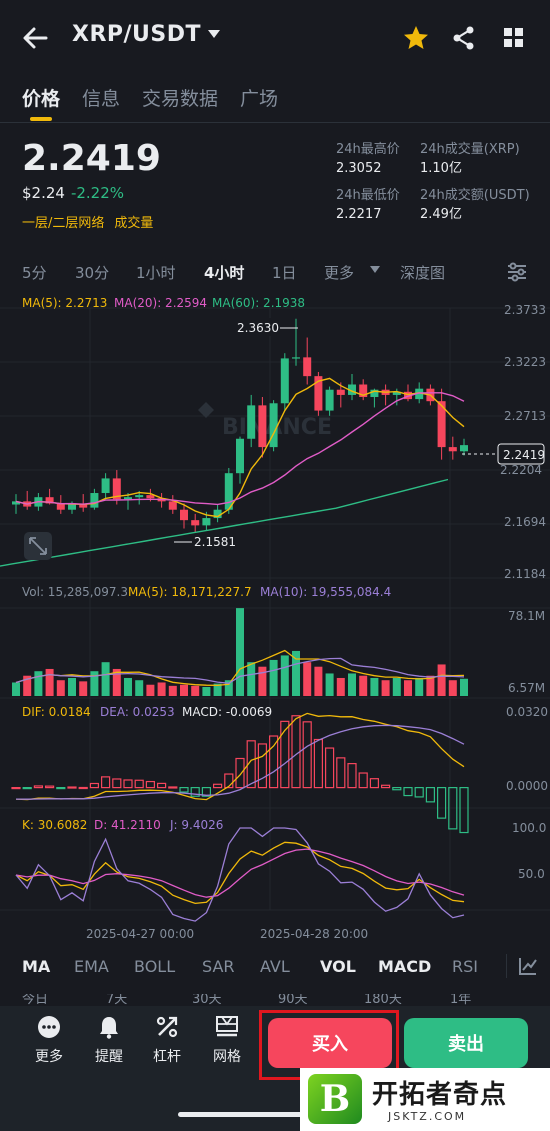  What do you see at coordinates (38, 546) in the screenshot?
I see `fullscreen-icon` at bounding box center [38, 546].